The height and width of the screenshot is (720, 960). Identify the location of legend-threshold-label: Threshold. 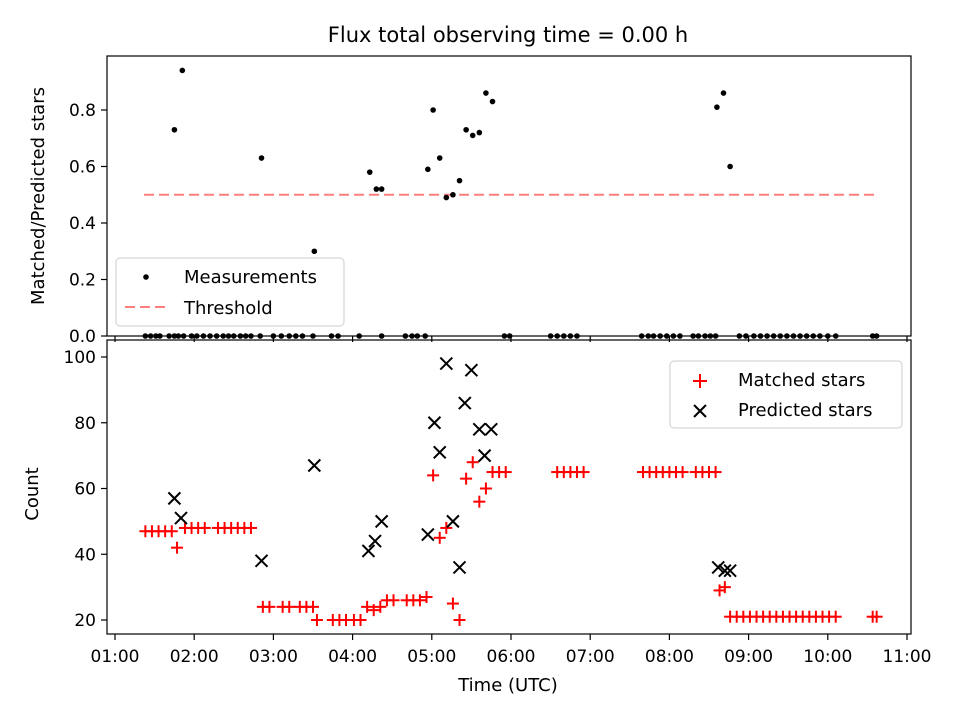
(228, 308).